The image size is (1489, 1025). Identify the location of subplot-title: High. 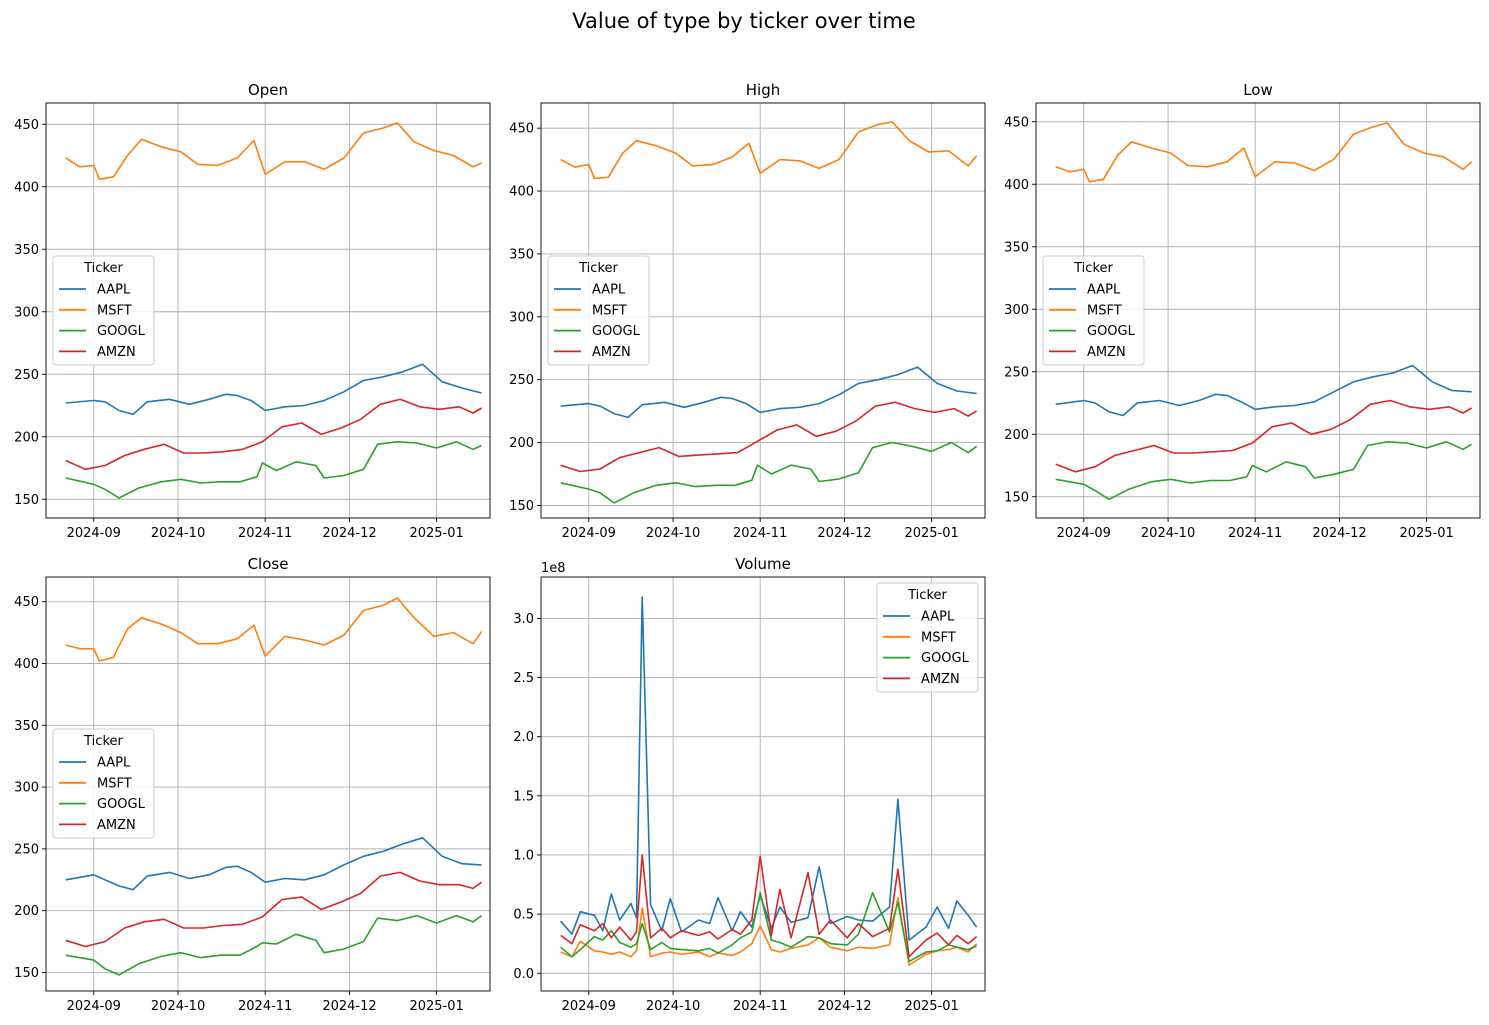
(763, 90).